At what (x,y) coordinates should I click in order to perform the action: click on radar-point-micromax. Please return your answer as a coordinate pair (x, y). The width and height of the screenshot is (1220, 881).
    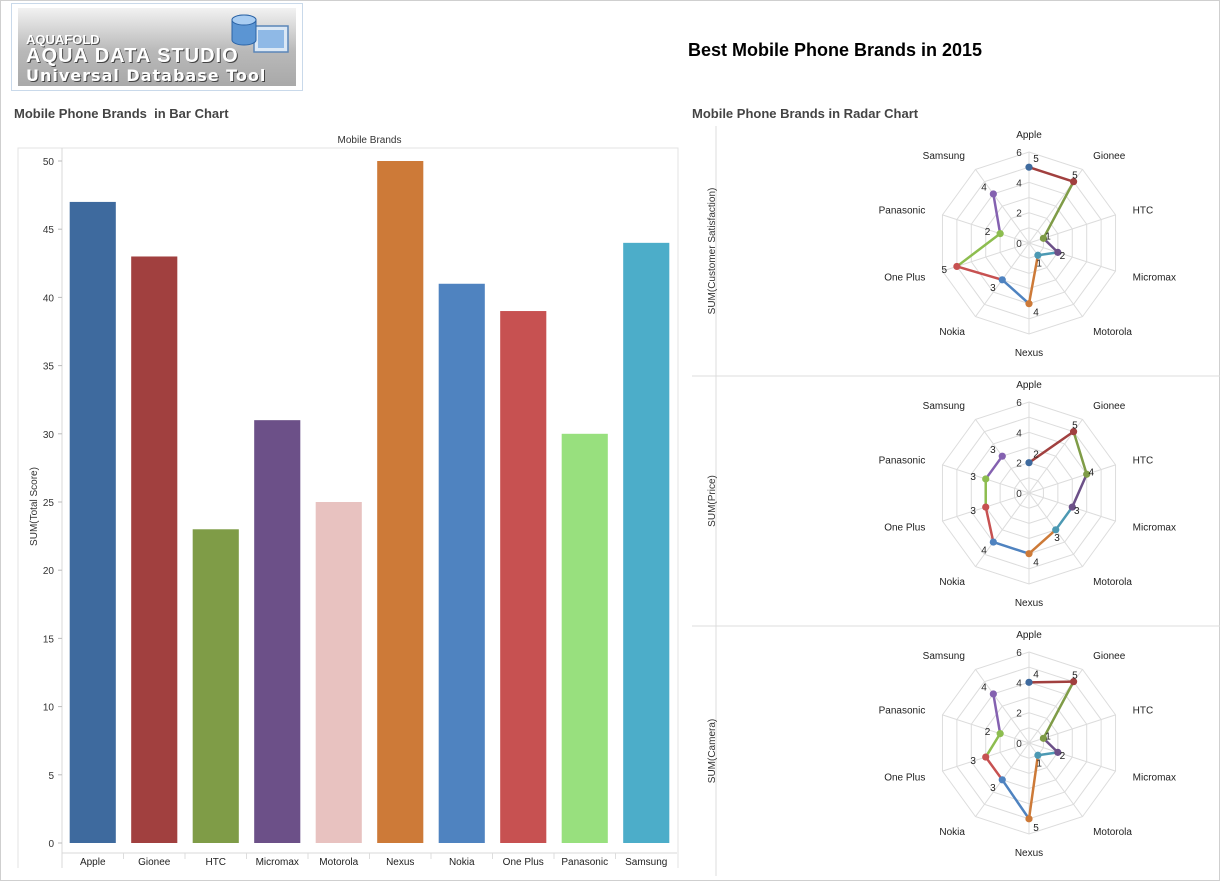
    Looking at the image, I should click on (1072, 507).